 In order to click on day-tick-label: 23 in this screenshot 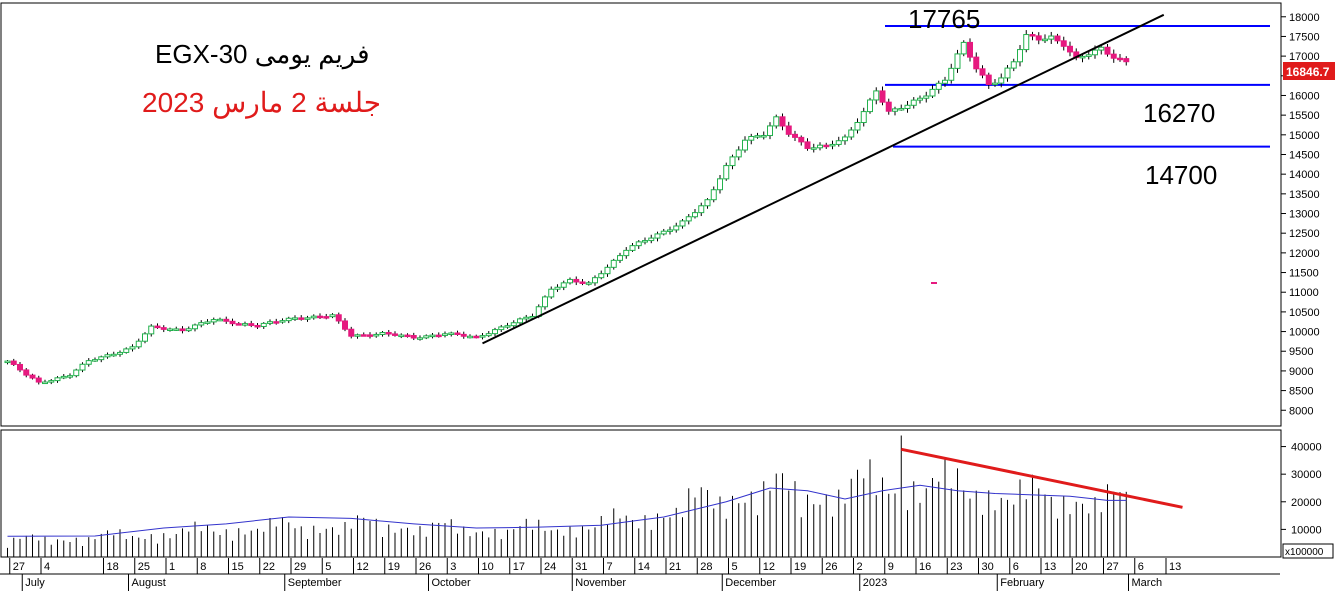, I will do `click(956, 567)`.